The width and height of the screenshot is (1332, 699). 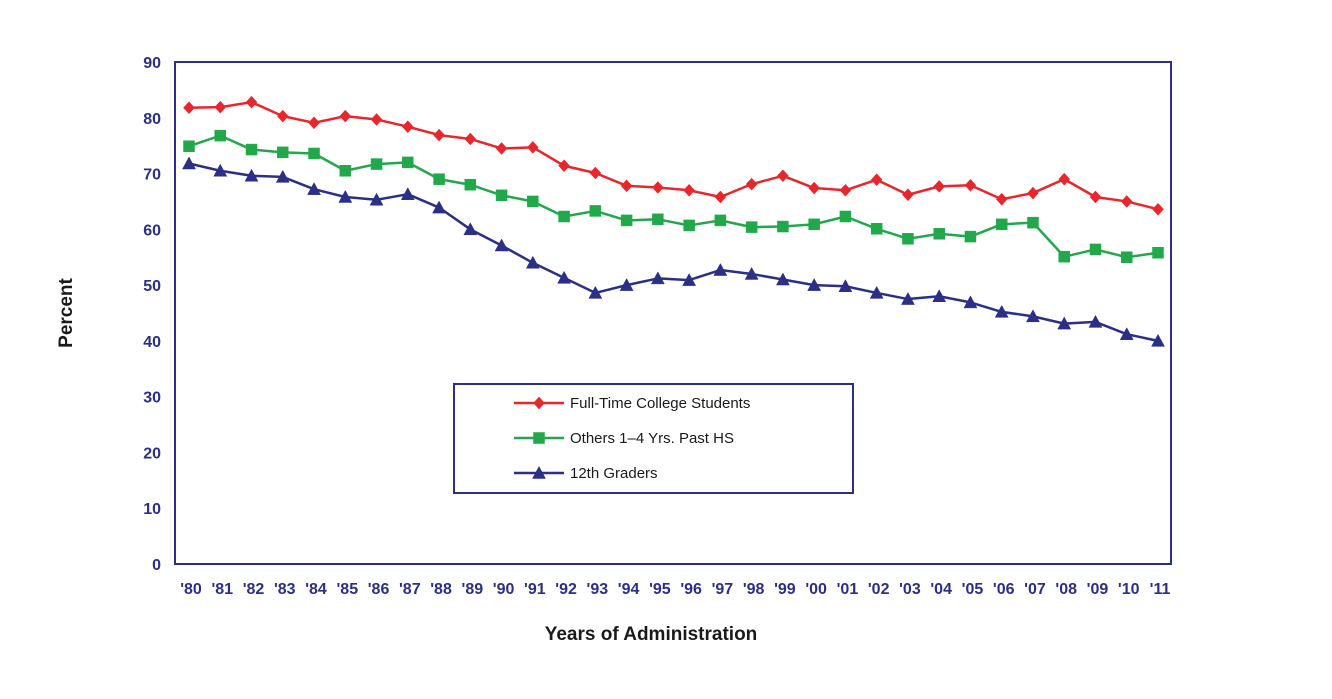 What do you see at coordinates (1035, 589) in the screenshot?
I see `x-tick-label: '07` at bounding box center [1035, 589].